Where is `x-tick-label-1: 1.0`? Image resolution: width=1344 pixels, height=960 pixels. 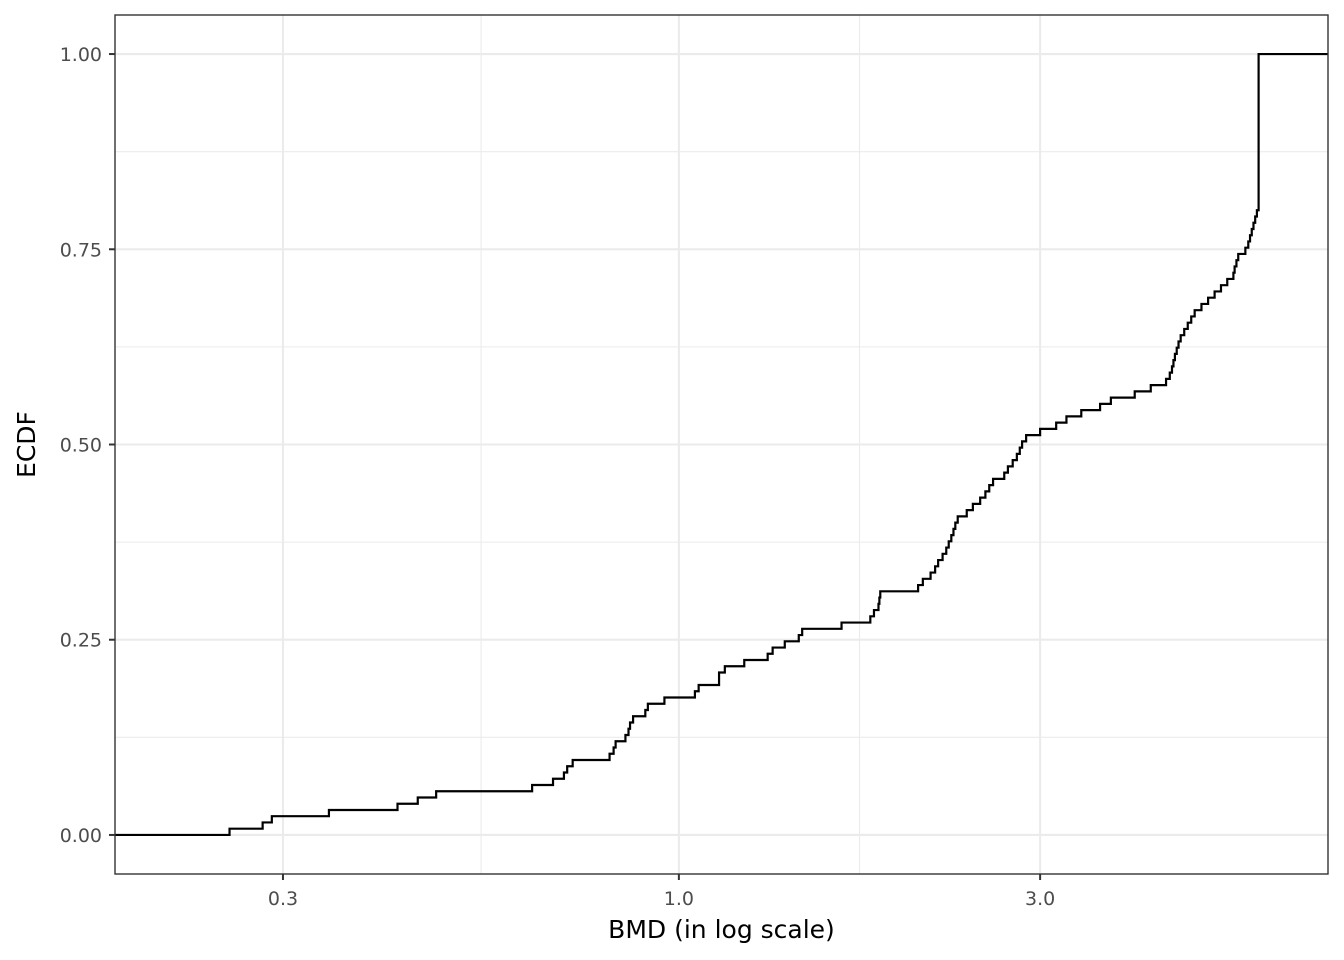
x-tick-label-1: 1.0 is located at coordinates (679, 899).